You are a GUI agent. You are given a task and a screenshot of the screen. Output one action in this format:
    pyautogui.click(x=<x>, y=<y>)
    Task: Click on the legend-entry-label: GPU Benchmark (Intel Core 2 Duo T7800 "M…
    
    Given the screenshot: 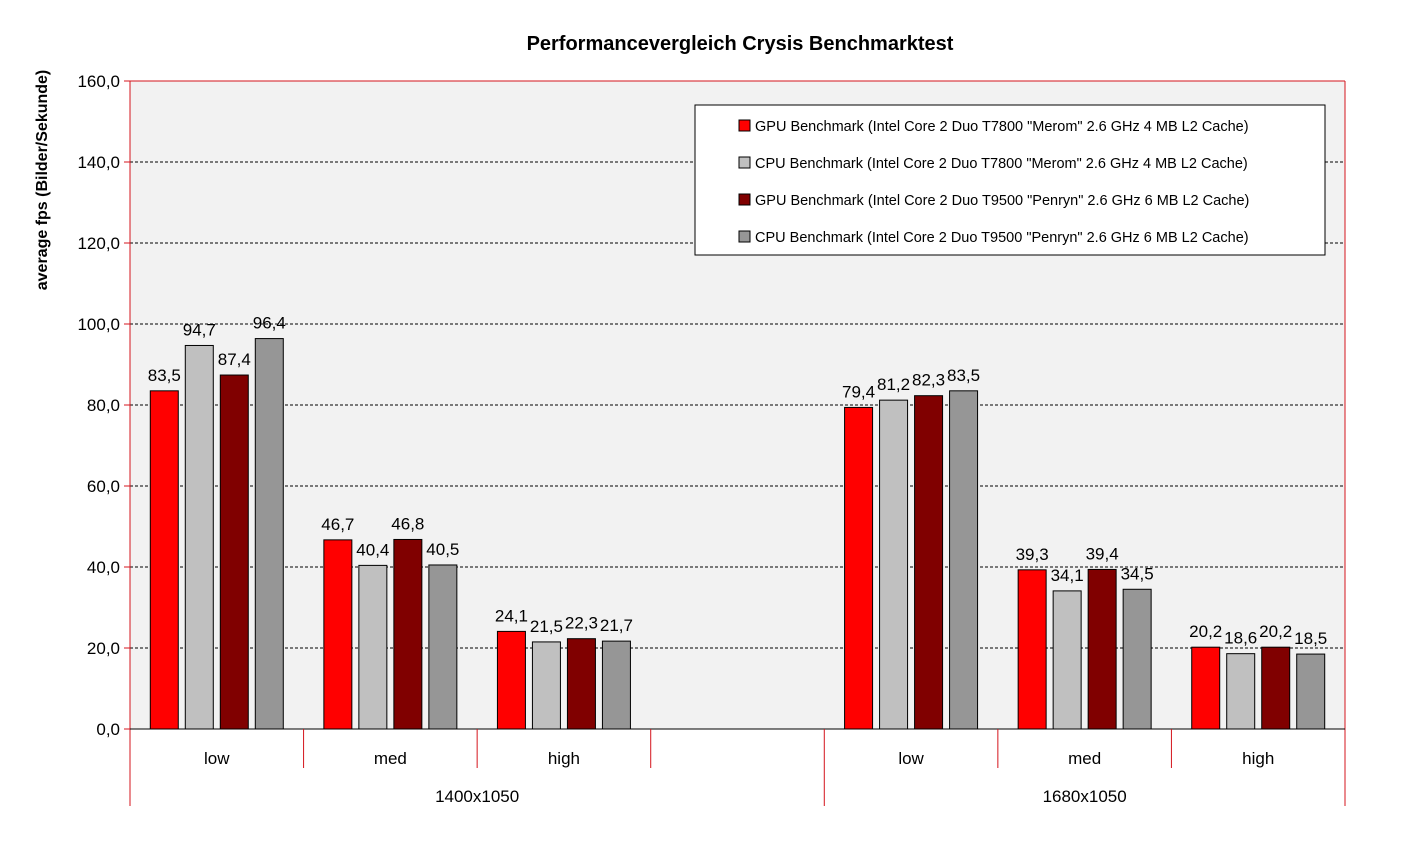 What is the action you would take?
    pyautogui.click(x=1002, y=127)
    